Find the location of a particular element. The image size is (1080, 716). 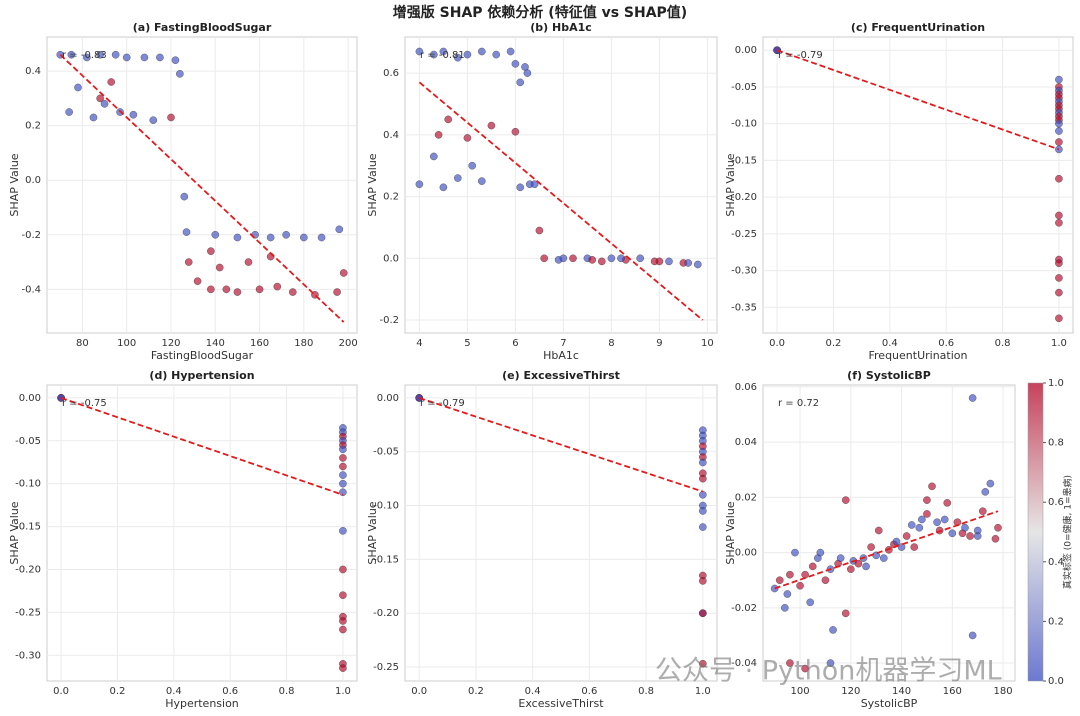

x-tick-label: 180 is located at coordinates (1003, 691).